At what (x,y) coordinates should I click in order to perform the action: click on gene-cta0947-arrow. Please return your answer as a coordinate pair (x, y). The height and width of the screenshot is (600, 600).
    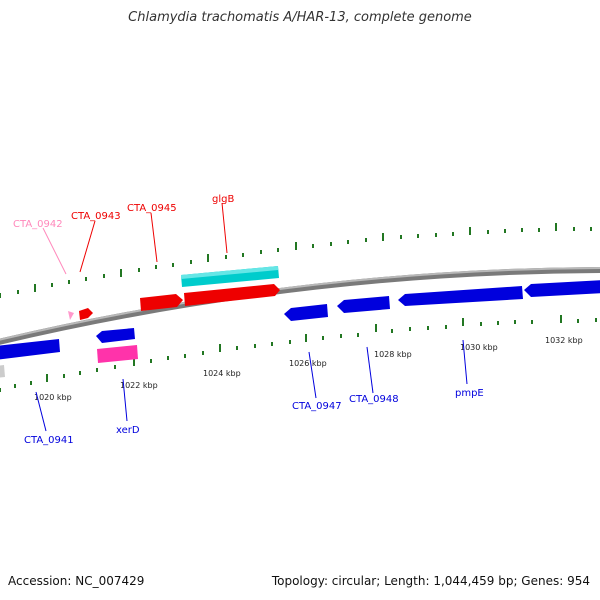
    Looking at the image, I should click on (306, 312).